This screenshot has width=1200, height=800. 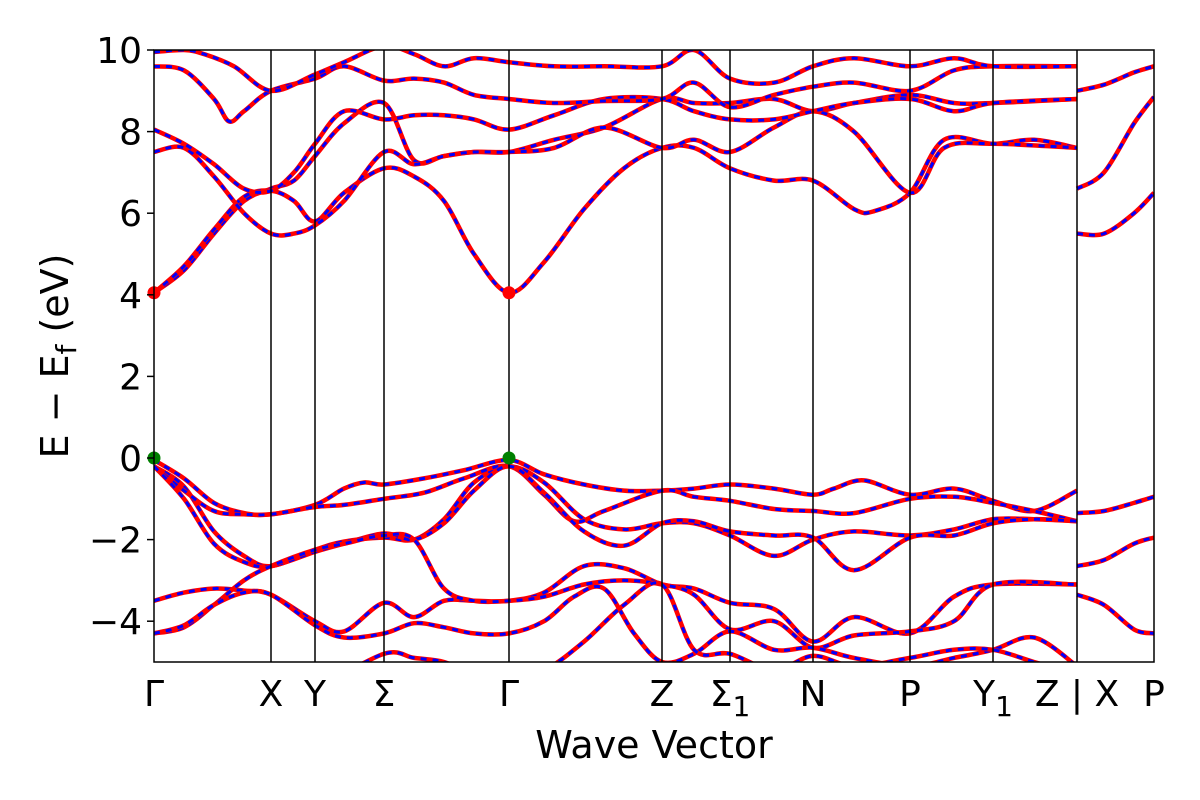 I want to click on band-19-primary, so click(x=1115, y=614).